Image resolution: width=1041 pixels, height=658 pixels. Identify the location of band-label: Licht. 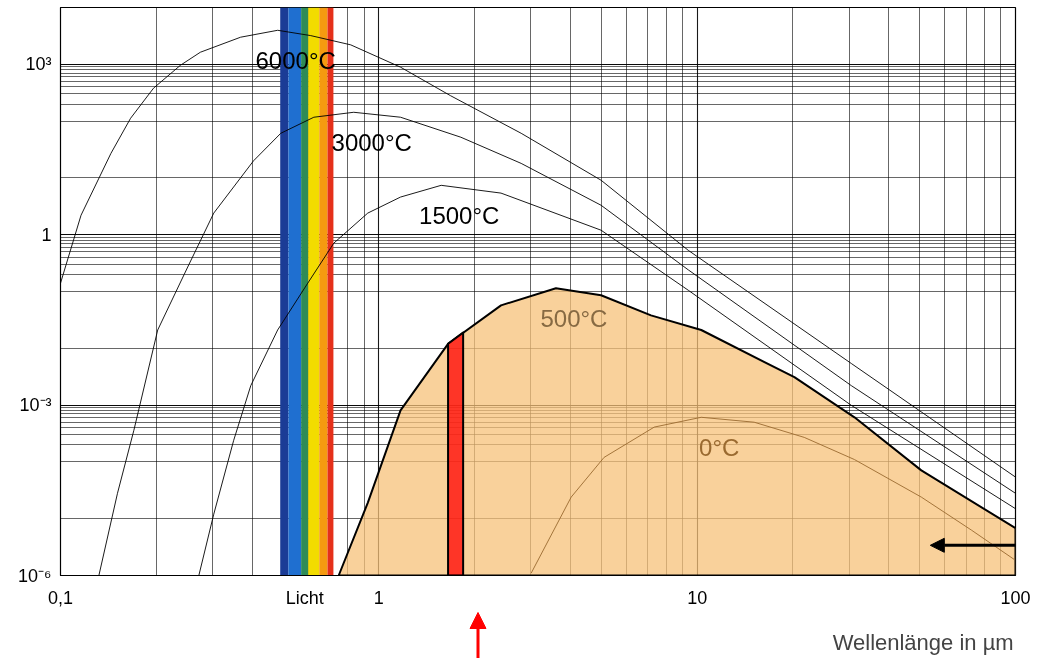
(304, 597).